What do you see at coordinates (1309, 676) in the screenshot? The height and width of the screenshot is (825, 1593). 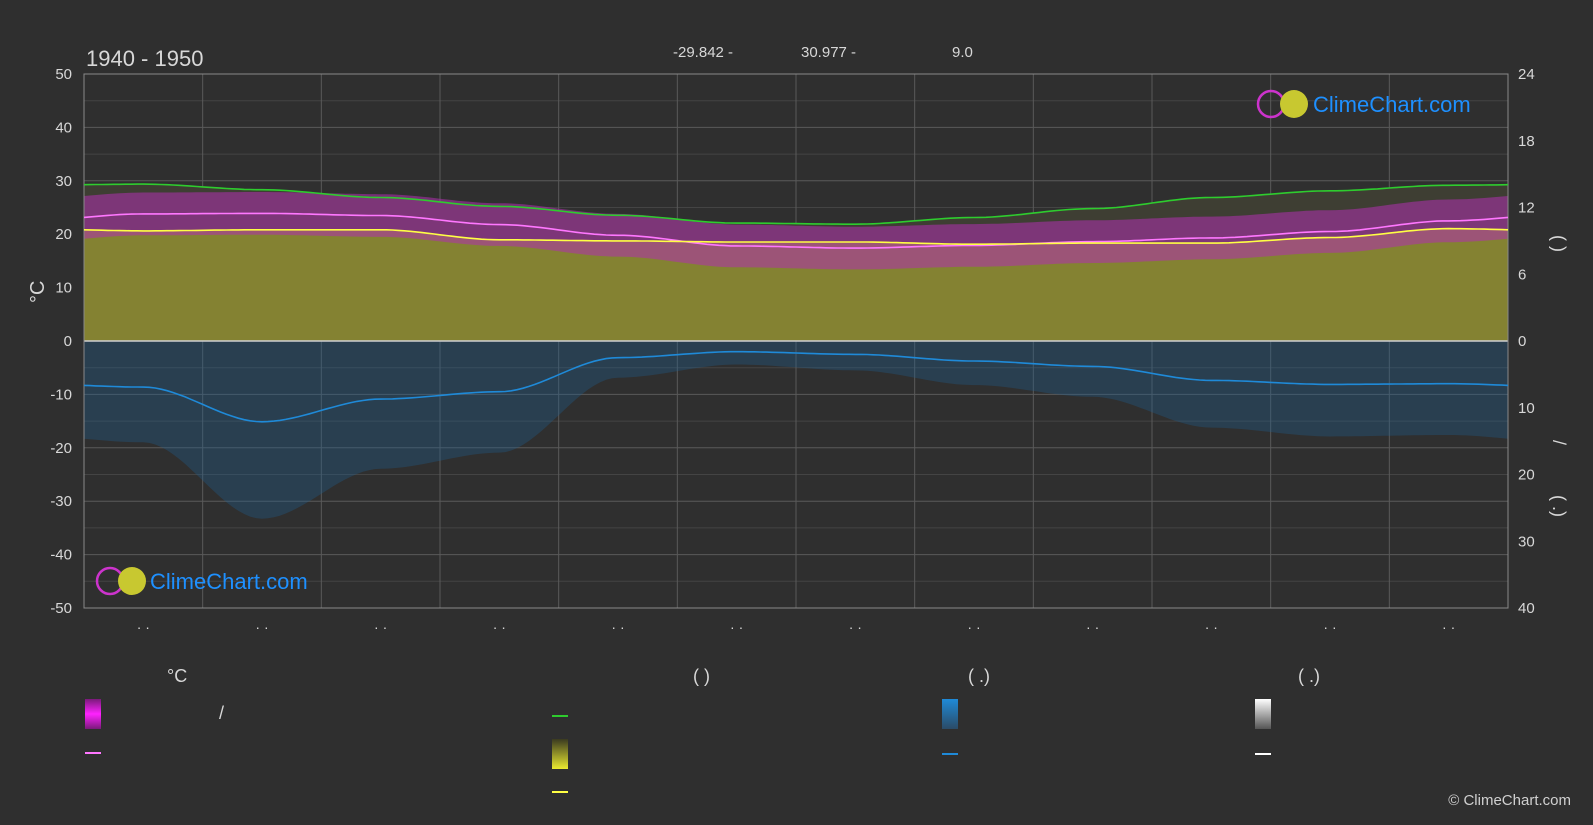 I see `legend-col4-header: ( .)` at bounding box center [1309, 676].